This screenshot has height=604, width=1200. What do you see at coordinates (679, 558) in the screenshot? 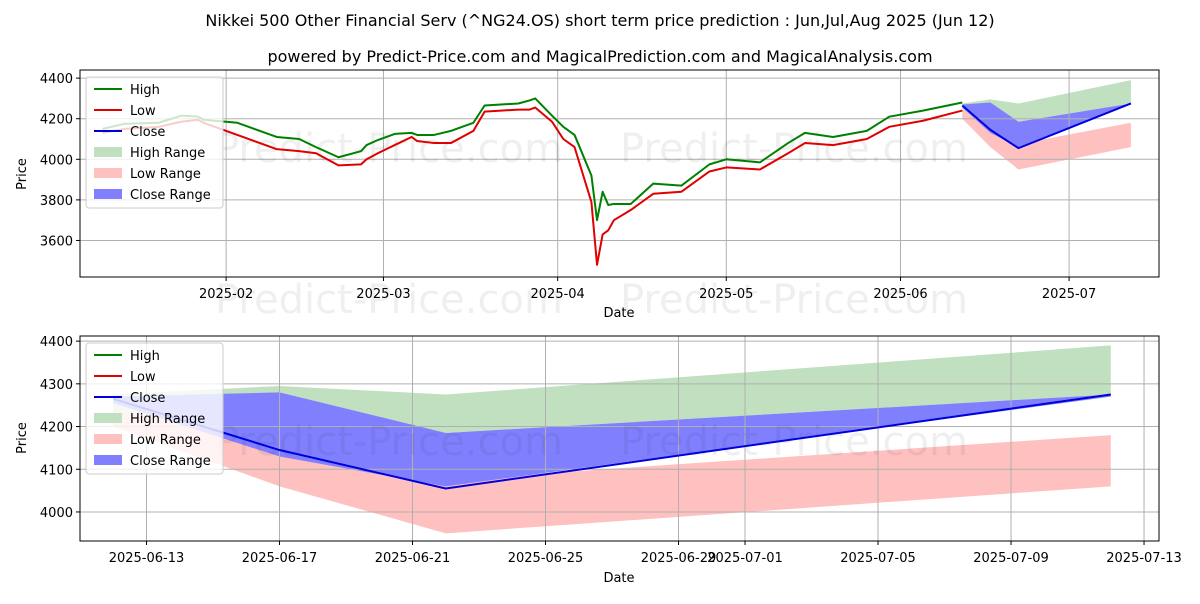
I see `x-tick-label: 2025-06-29` at bounding box center [679, 558].